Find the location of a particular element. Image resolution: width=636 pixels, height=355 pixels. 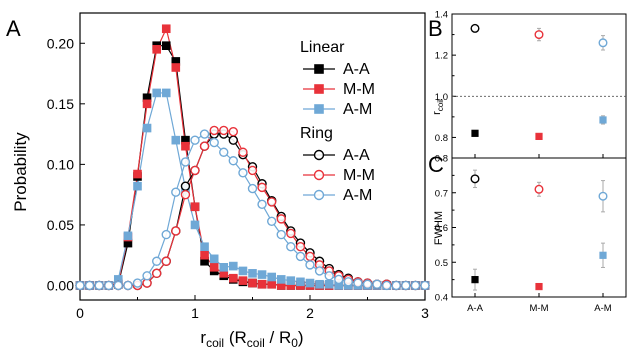

legend: Linear A-A M-M A-M Ring A-A M-M A-M is located at coordinates (337, 121).